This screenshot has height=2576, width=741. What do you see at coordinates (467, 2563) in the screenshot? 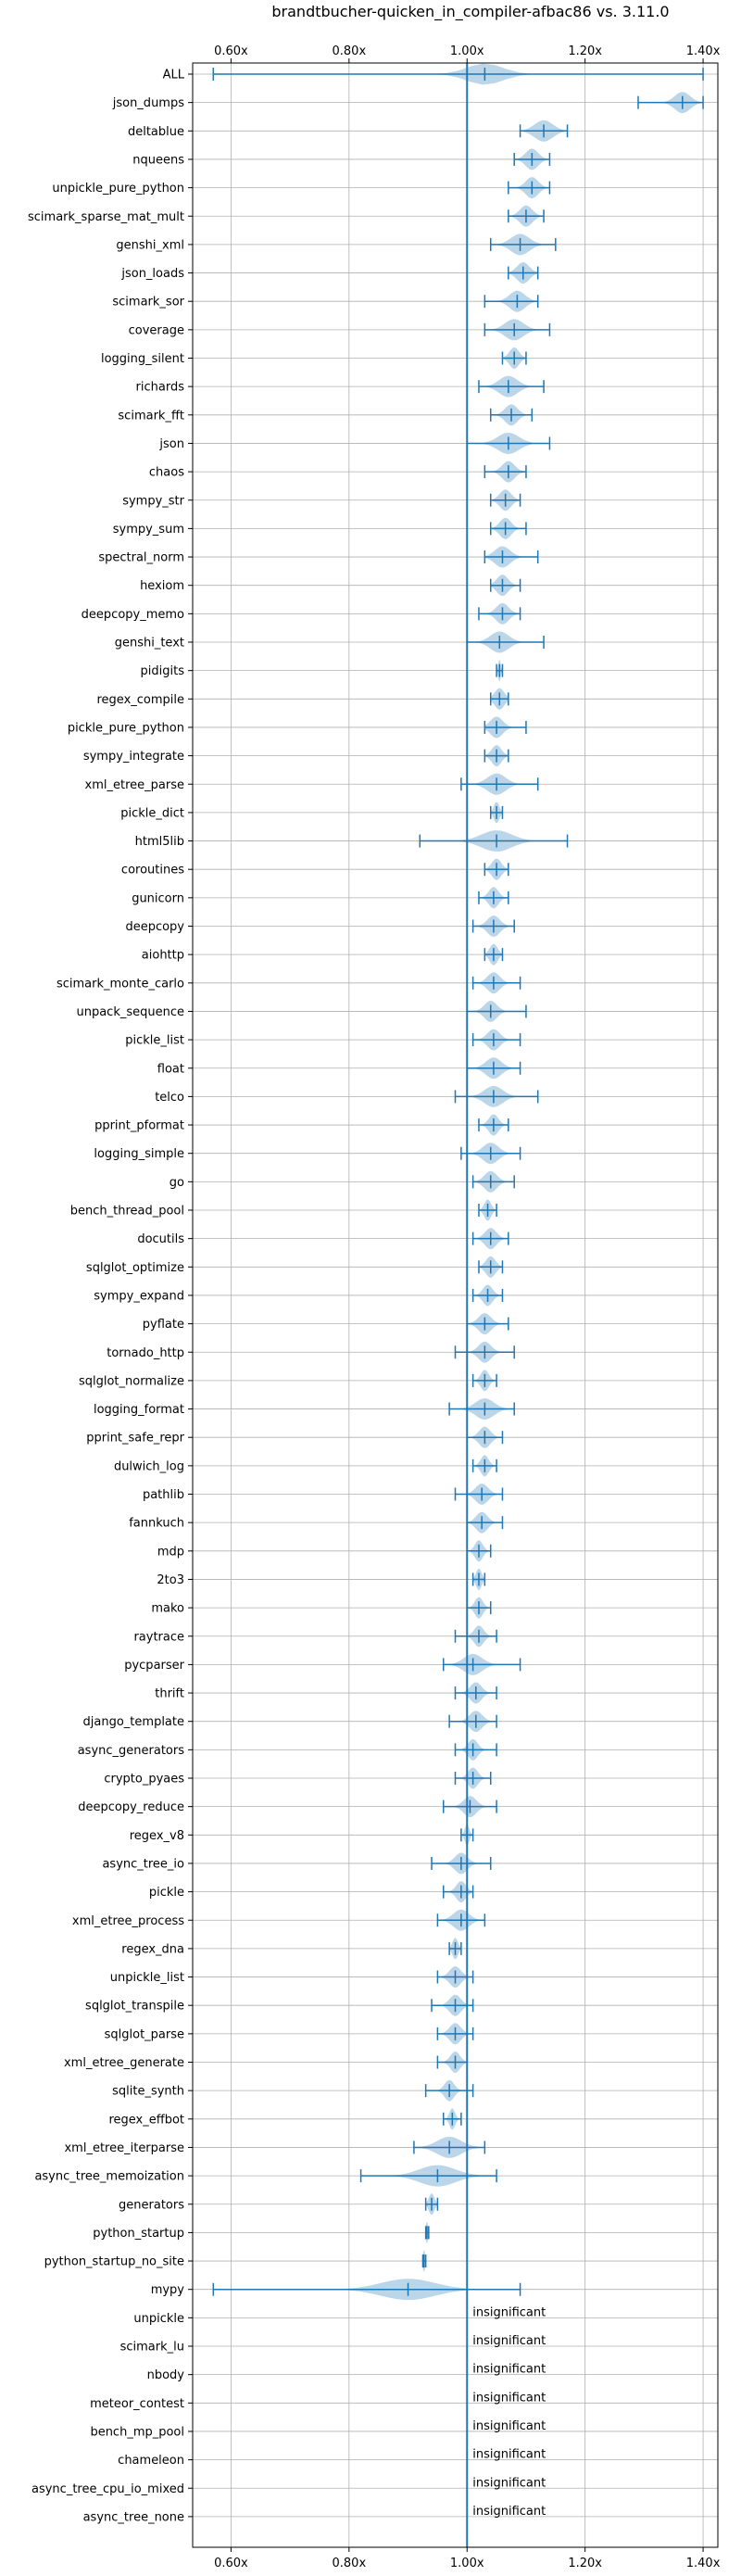
I see `x-tick-label-bottom: 1.00x` at bounding box center [467, 2563].